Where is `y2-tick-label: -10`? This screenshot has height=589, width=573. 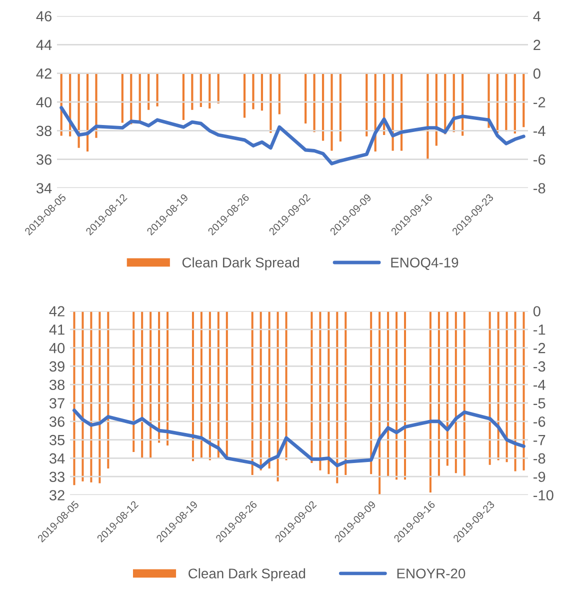 y2-tick-label: -10 is located at coordinates (544, 495).